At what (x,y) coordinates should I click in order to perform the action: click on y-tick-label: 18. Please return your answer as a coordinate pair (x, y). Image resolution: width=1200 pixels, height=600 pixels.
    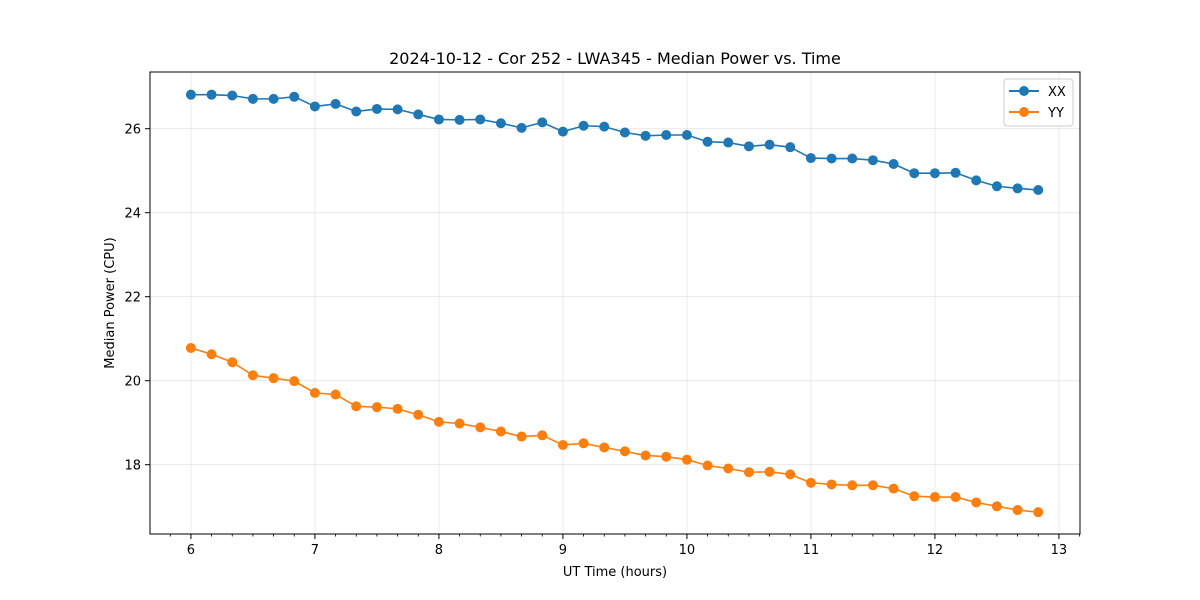
    Looking at the image, I should click on (132, 466).